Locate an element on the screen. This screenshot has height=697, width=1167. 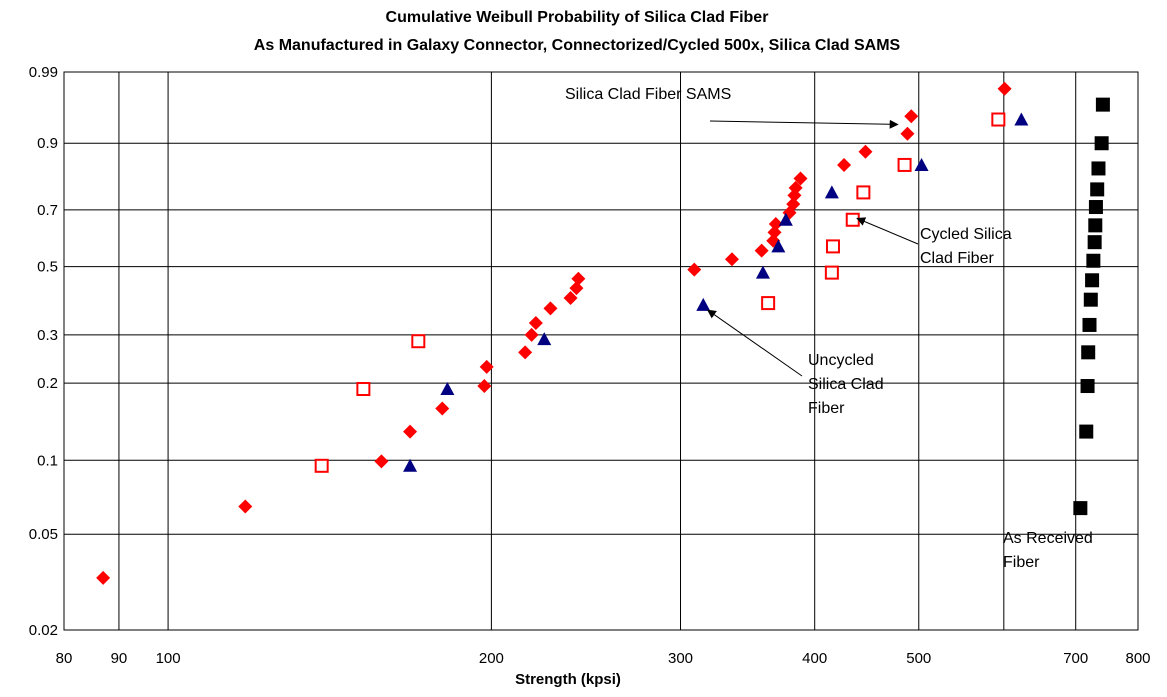
annotation-silica-clad-sams: Silica Clad Fiber SAMS is located at coordinates (732, 107).